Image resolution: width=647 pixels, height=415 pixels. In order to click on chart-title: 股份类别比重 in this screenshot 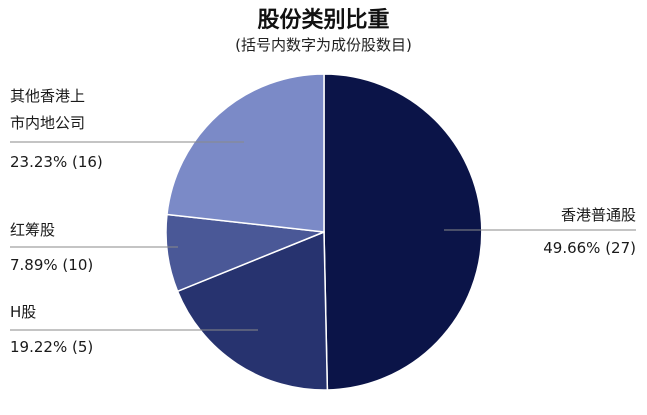, I will do `click(323, 20)`.